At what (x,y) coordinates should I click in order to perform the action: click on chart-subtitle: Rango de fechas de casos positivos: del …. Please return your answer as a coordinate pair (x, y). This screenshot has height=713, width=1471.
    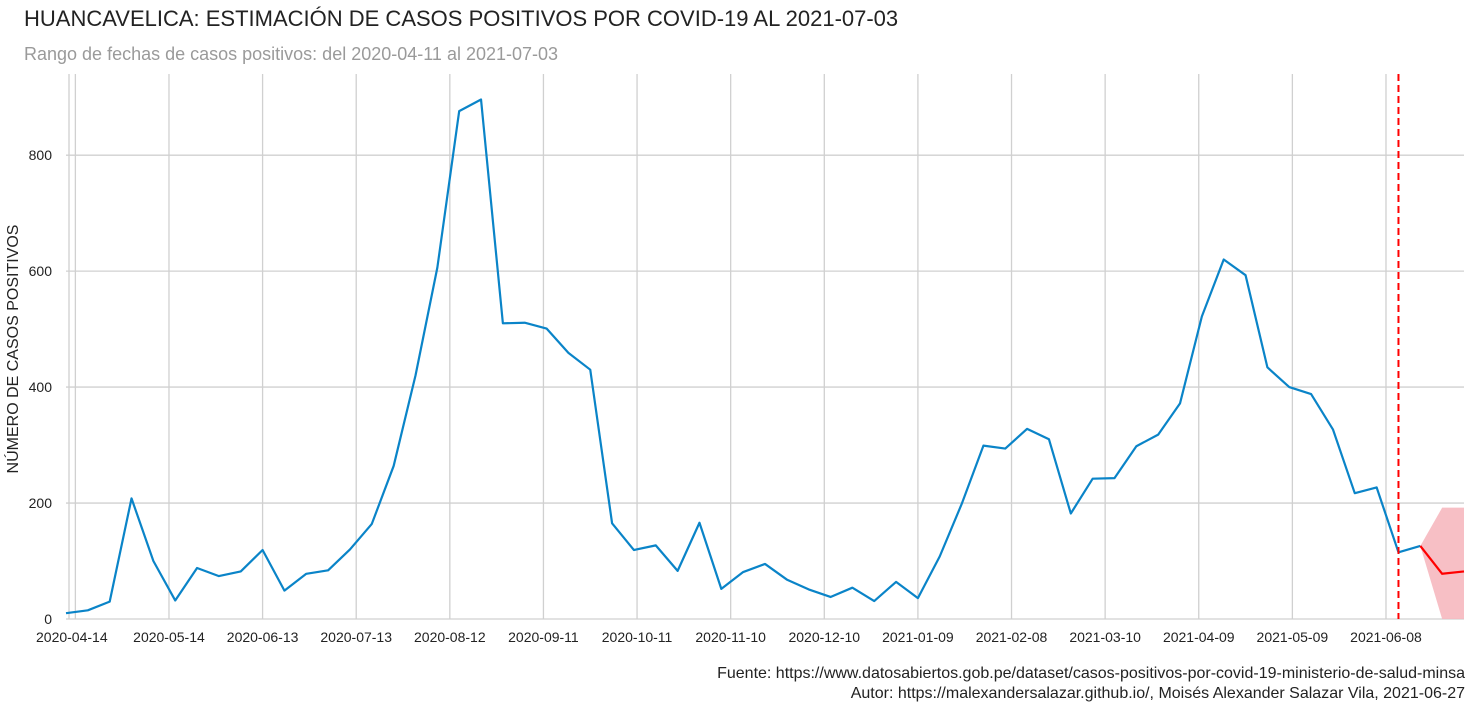
    Looking at the image, I should click on (291, 54).